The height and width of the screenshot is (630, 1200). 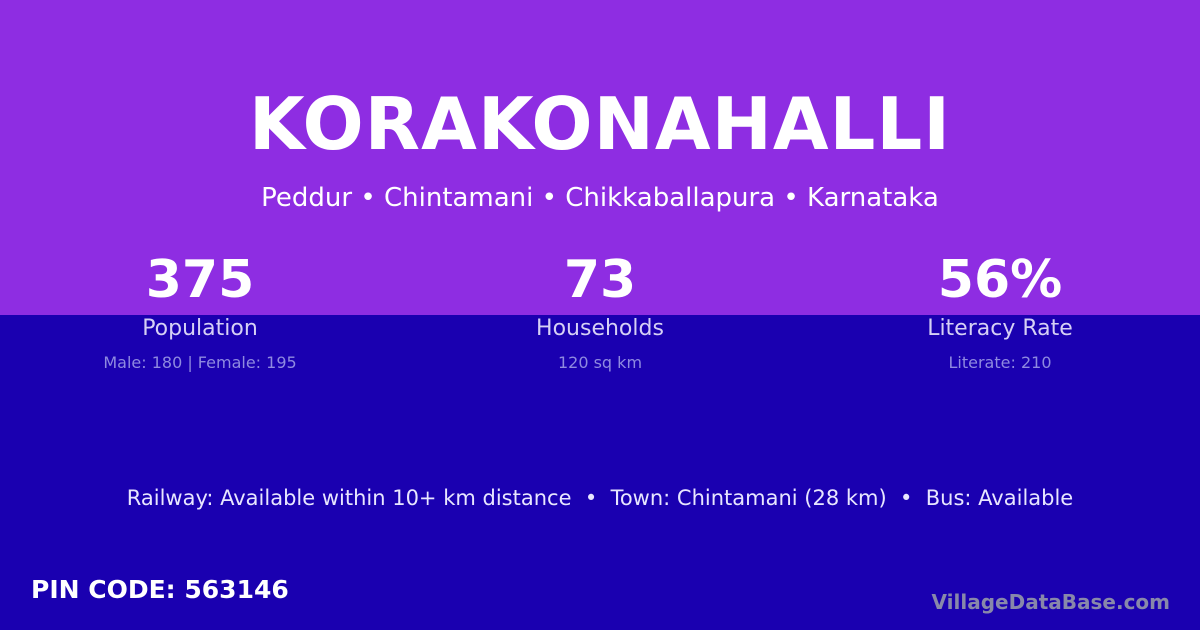 What do you see at coordinates (200, 280) in the screenshot?
I see `stat-value: 375` at bounding box center [200, 280].